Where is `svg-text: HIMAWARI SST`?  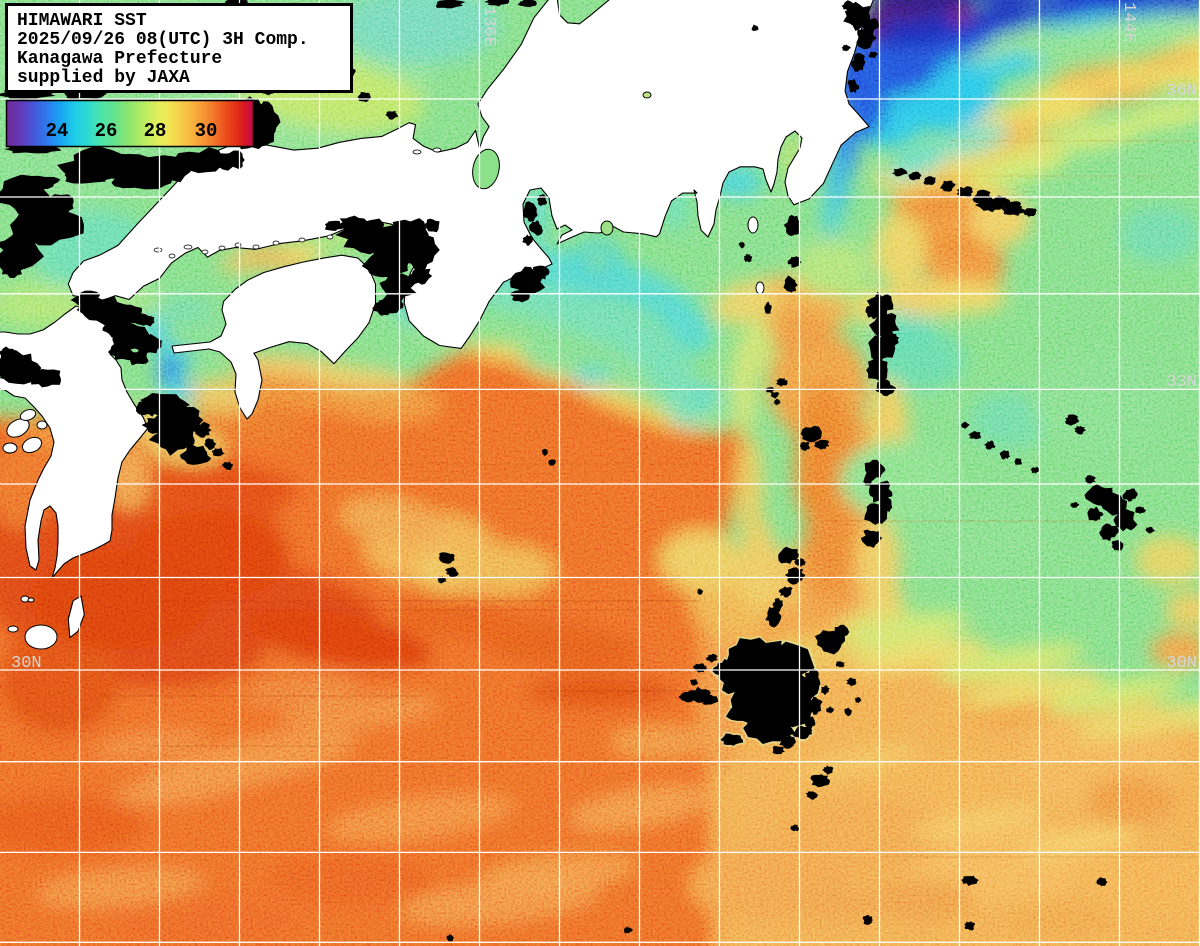 svg-text: HIMAWARI SST is located at coordinates (82, 21).